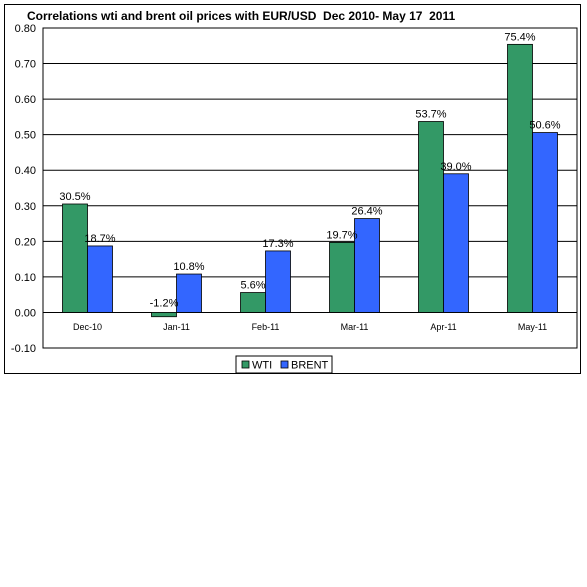  What do you see at coordinates (23, 349) in the screenshot?
I see `y-tick-label: -0.10` at bounding box center [23, 349].